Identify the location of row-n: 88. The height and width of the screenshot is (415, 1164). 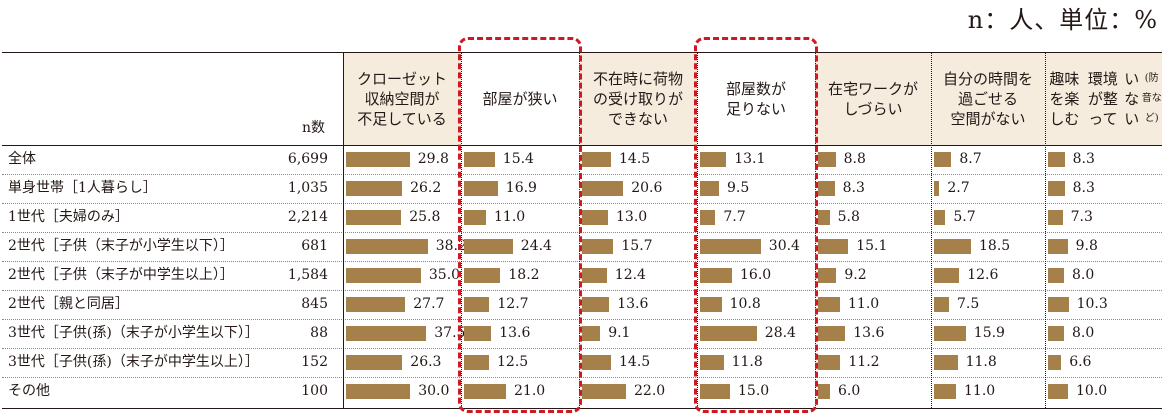
(319, 333).